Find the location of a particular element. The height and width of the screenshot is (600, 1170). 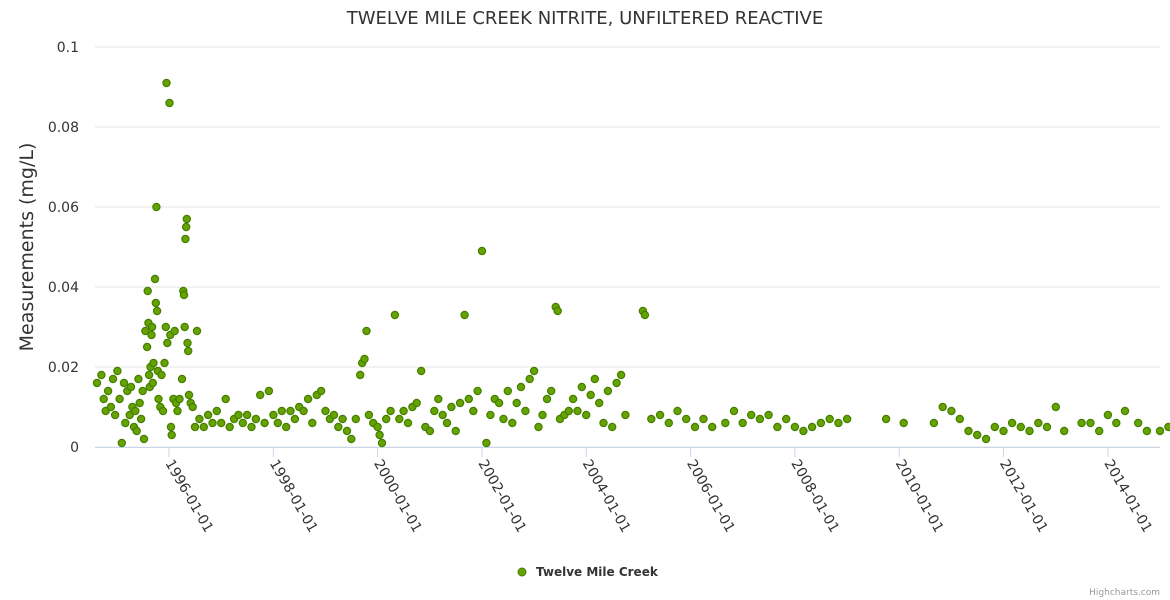

legend-item-twelve-mile-creek: Twelve Mile Creek is located at coordinates (597, 572).